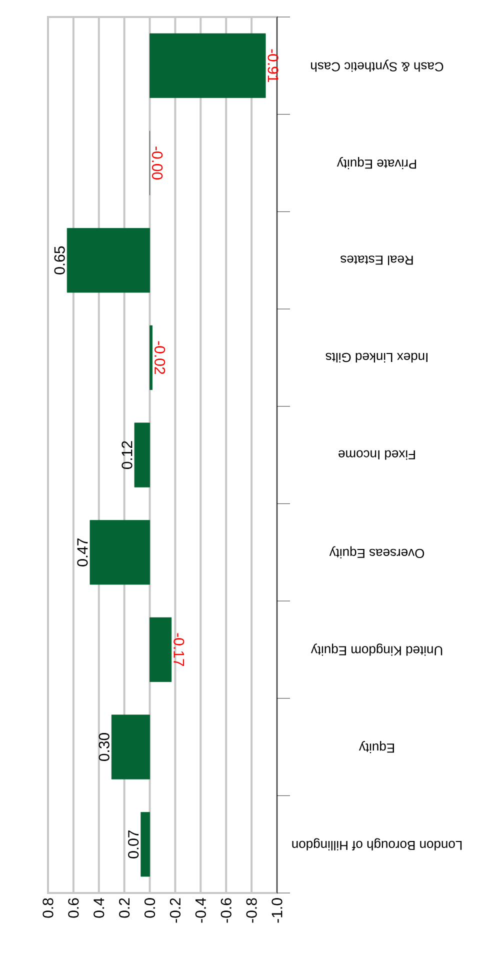 The height and width of the screenshot is (955, 484). Describe the element at coordinates (277, 910) in the screenshot. I see `x-tick-label: -1.0` at that location.